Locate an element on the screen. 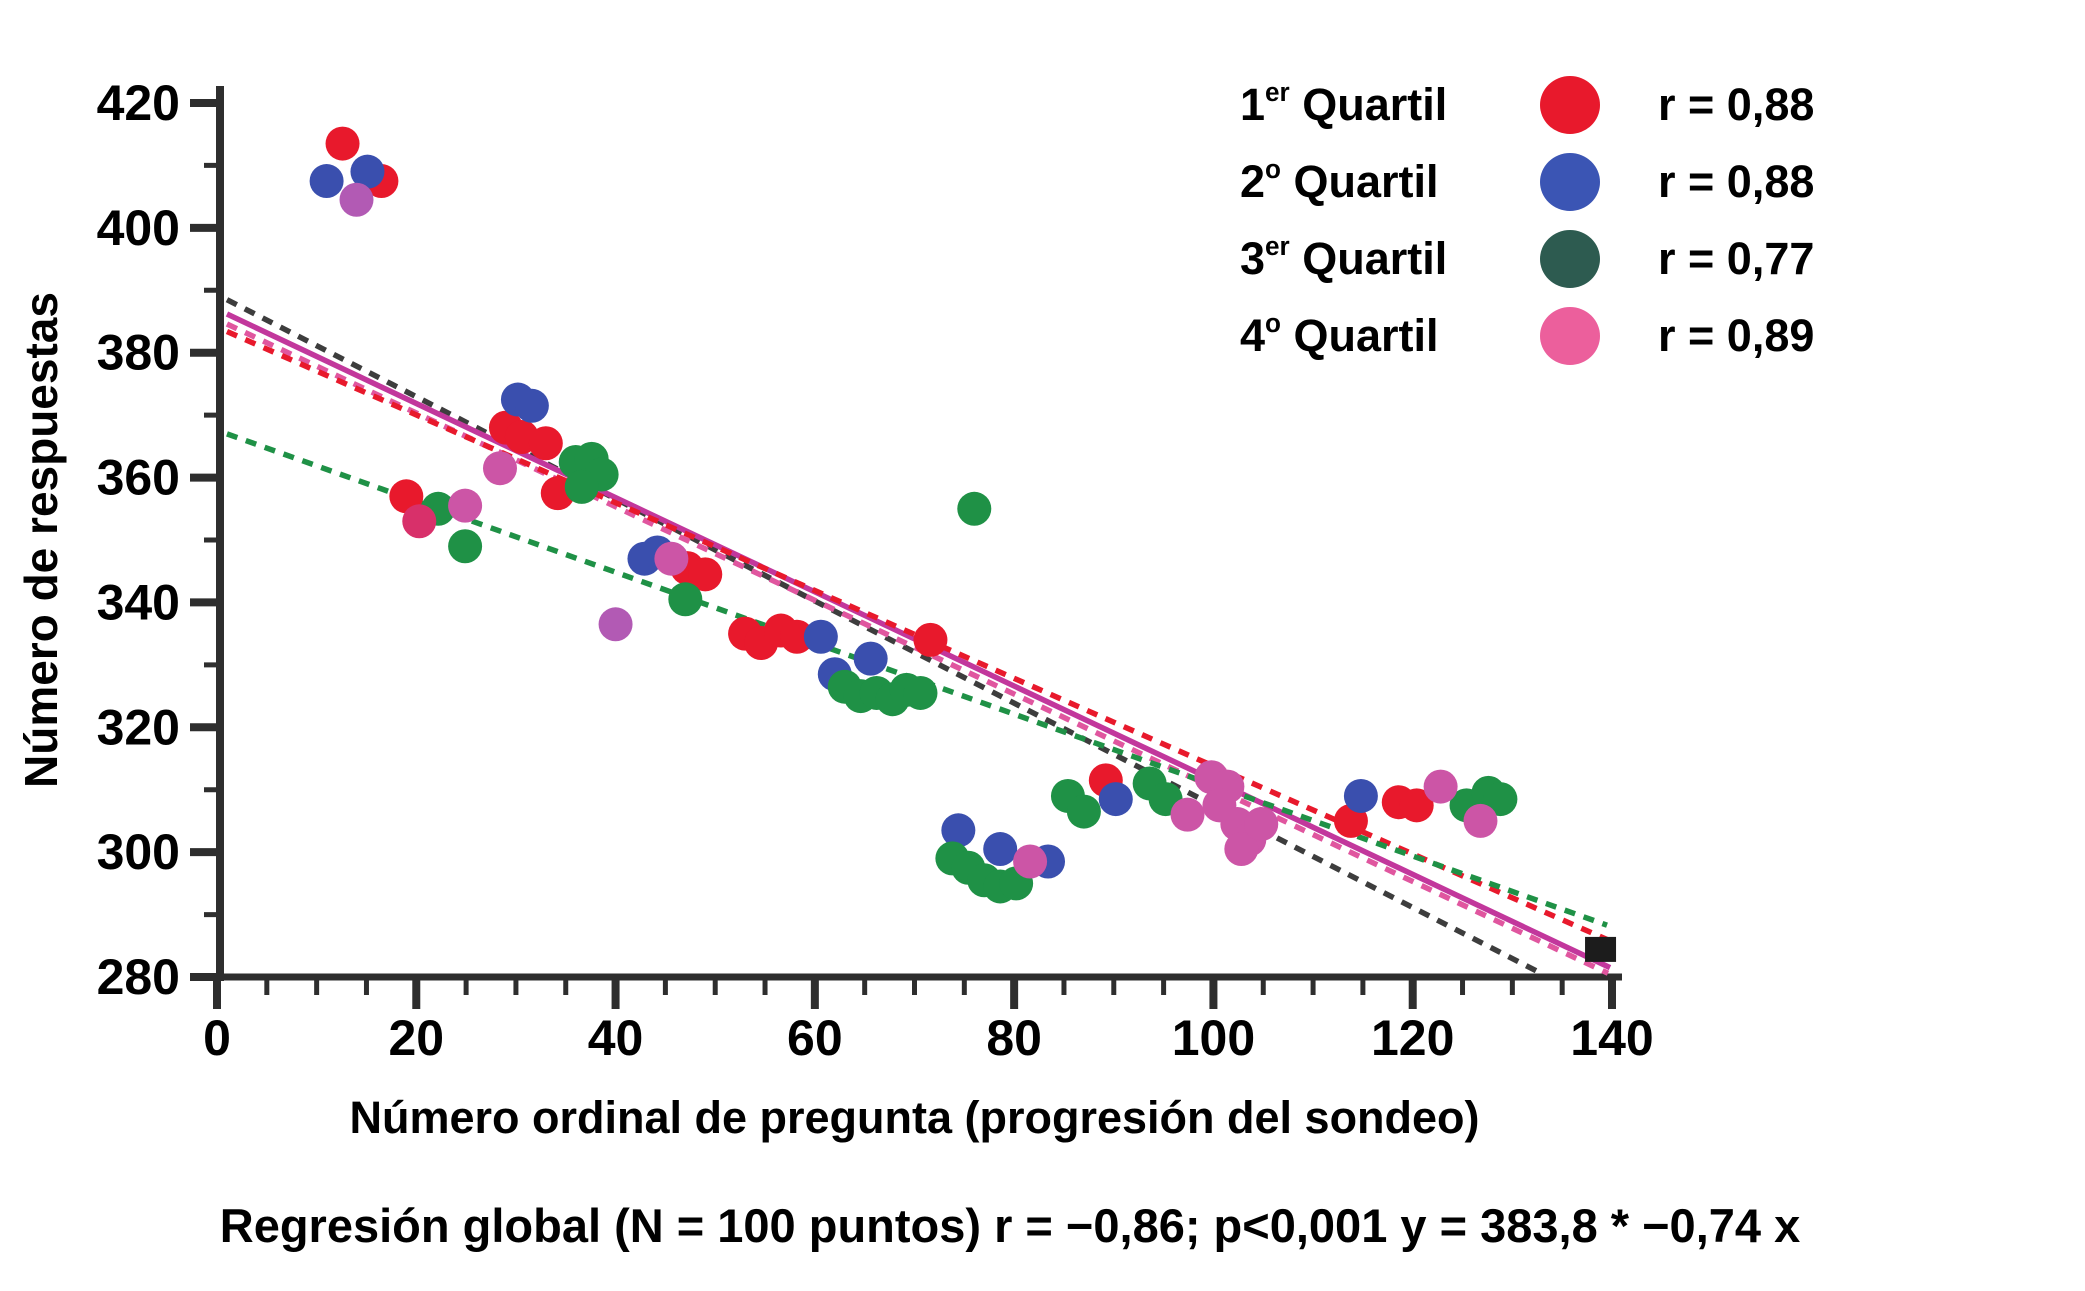 Image resolution: width=2085 pixels, height=1291 pixels. legend-r-q1: r = 0,88 is located at coordinates (1736, 104).